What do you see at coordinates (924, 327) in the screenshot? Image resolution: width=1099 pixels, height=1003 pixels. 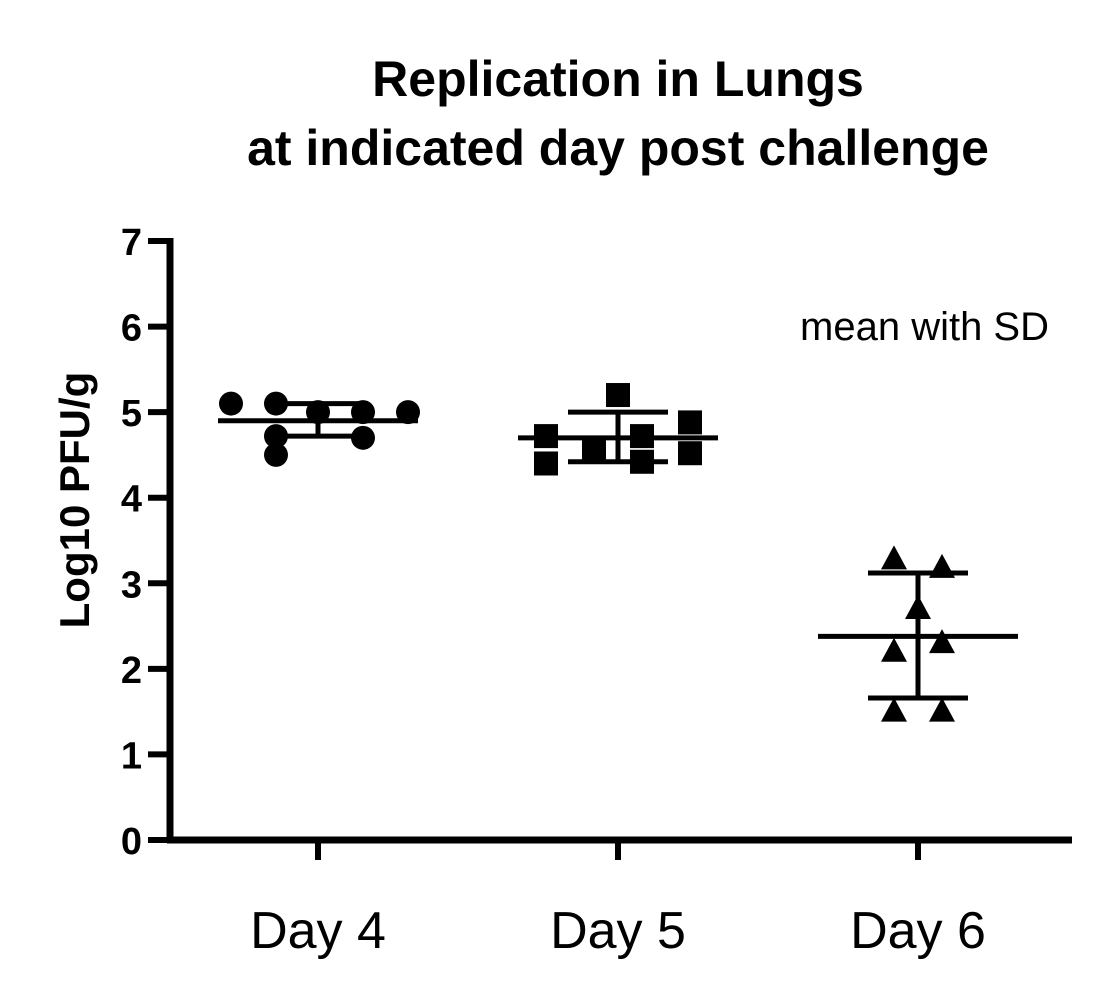 I see `stat-annotation: mean with SD` at bounding box center [924, 327].